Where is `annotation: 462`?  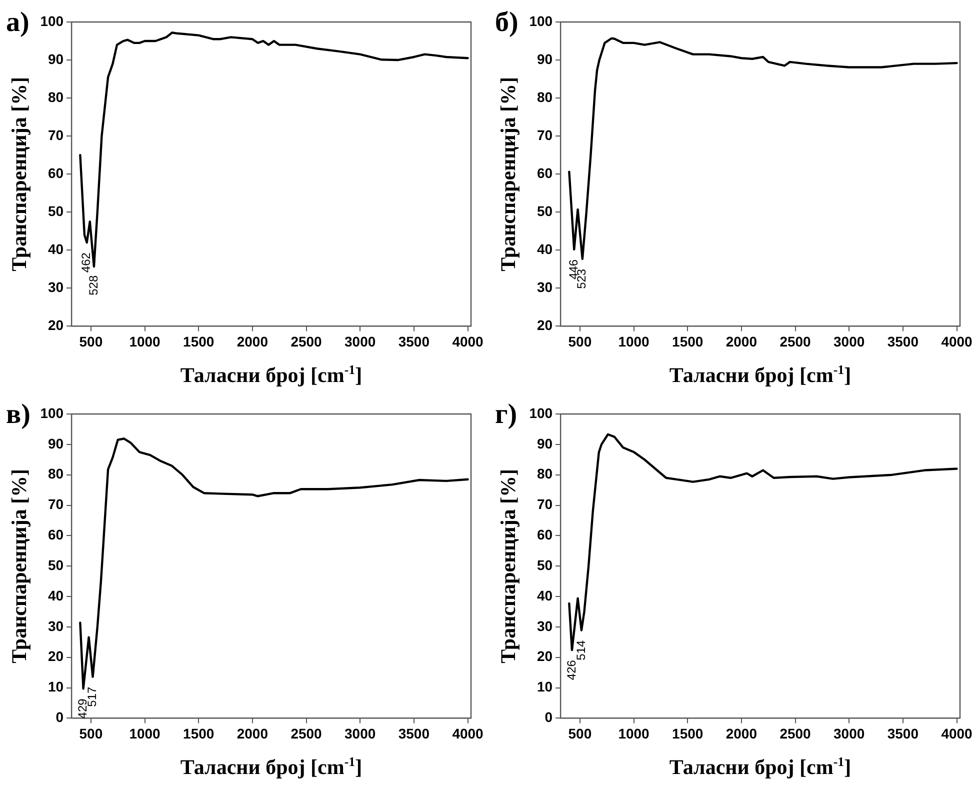
annotation: 462 is located at coordinates (86, 262).